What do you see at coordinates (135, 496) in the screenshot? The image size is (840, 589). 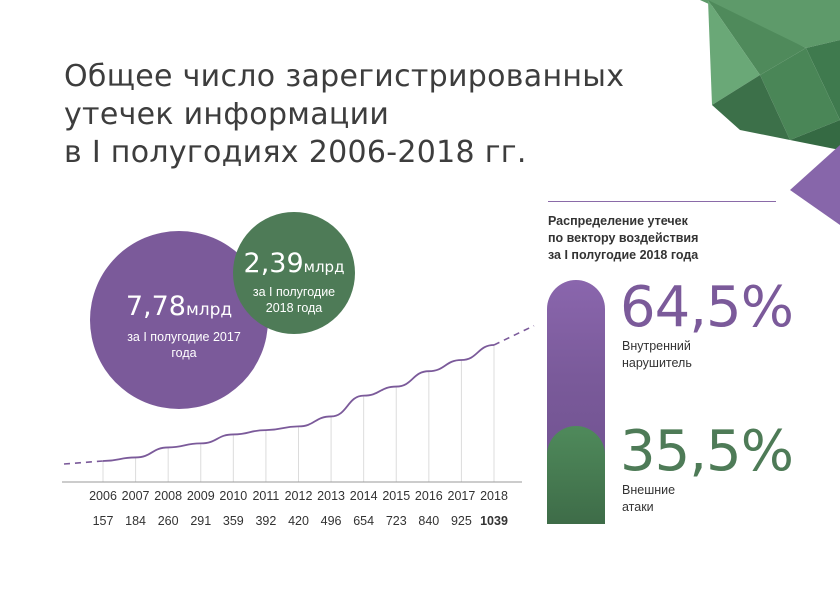 I see `x-tick-label: 2007` at bounding box center [135, 496].